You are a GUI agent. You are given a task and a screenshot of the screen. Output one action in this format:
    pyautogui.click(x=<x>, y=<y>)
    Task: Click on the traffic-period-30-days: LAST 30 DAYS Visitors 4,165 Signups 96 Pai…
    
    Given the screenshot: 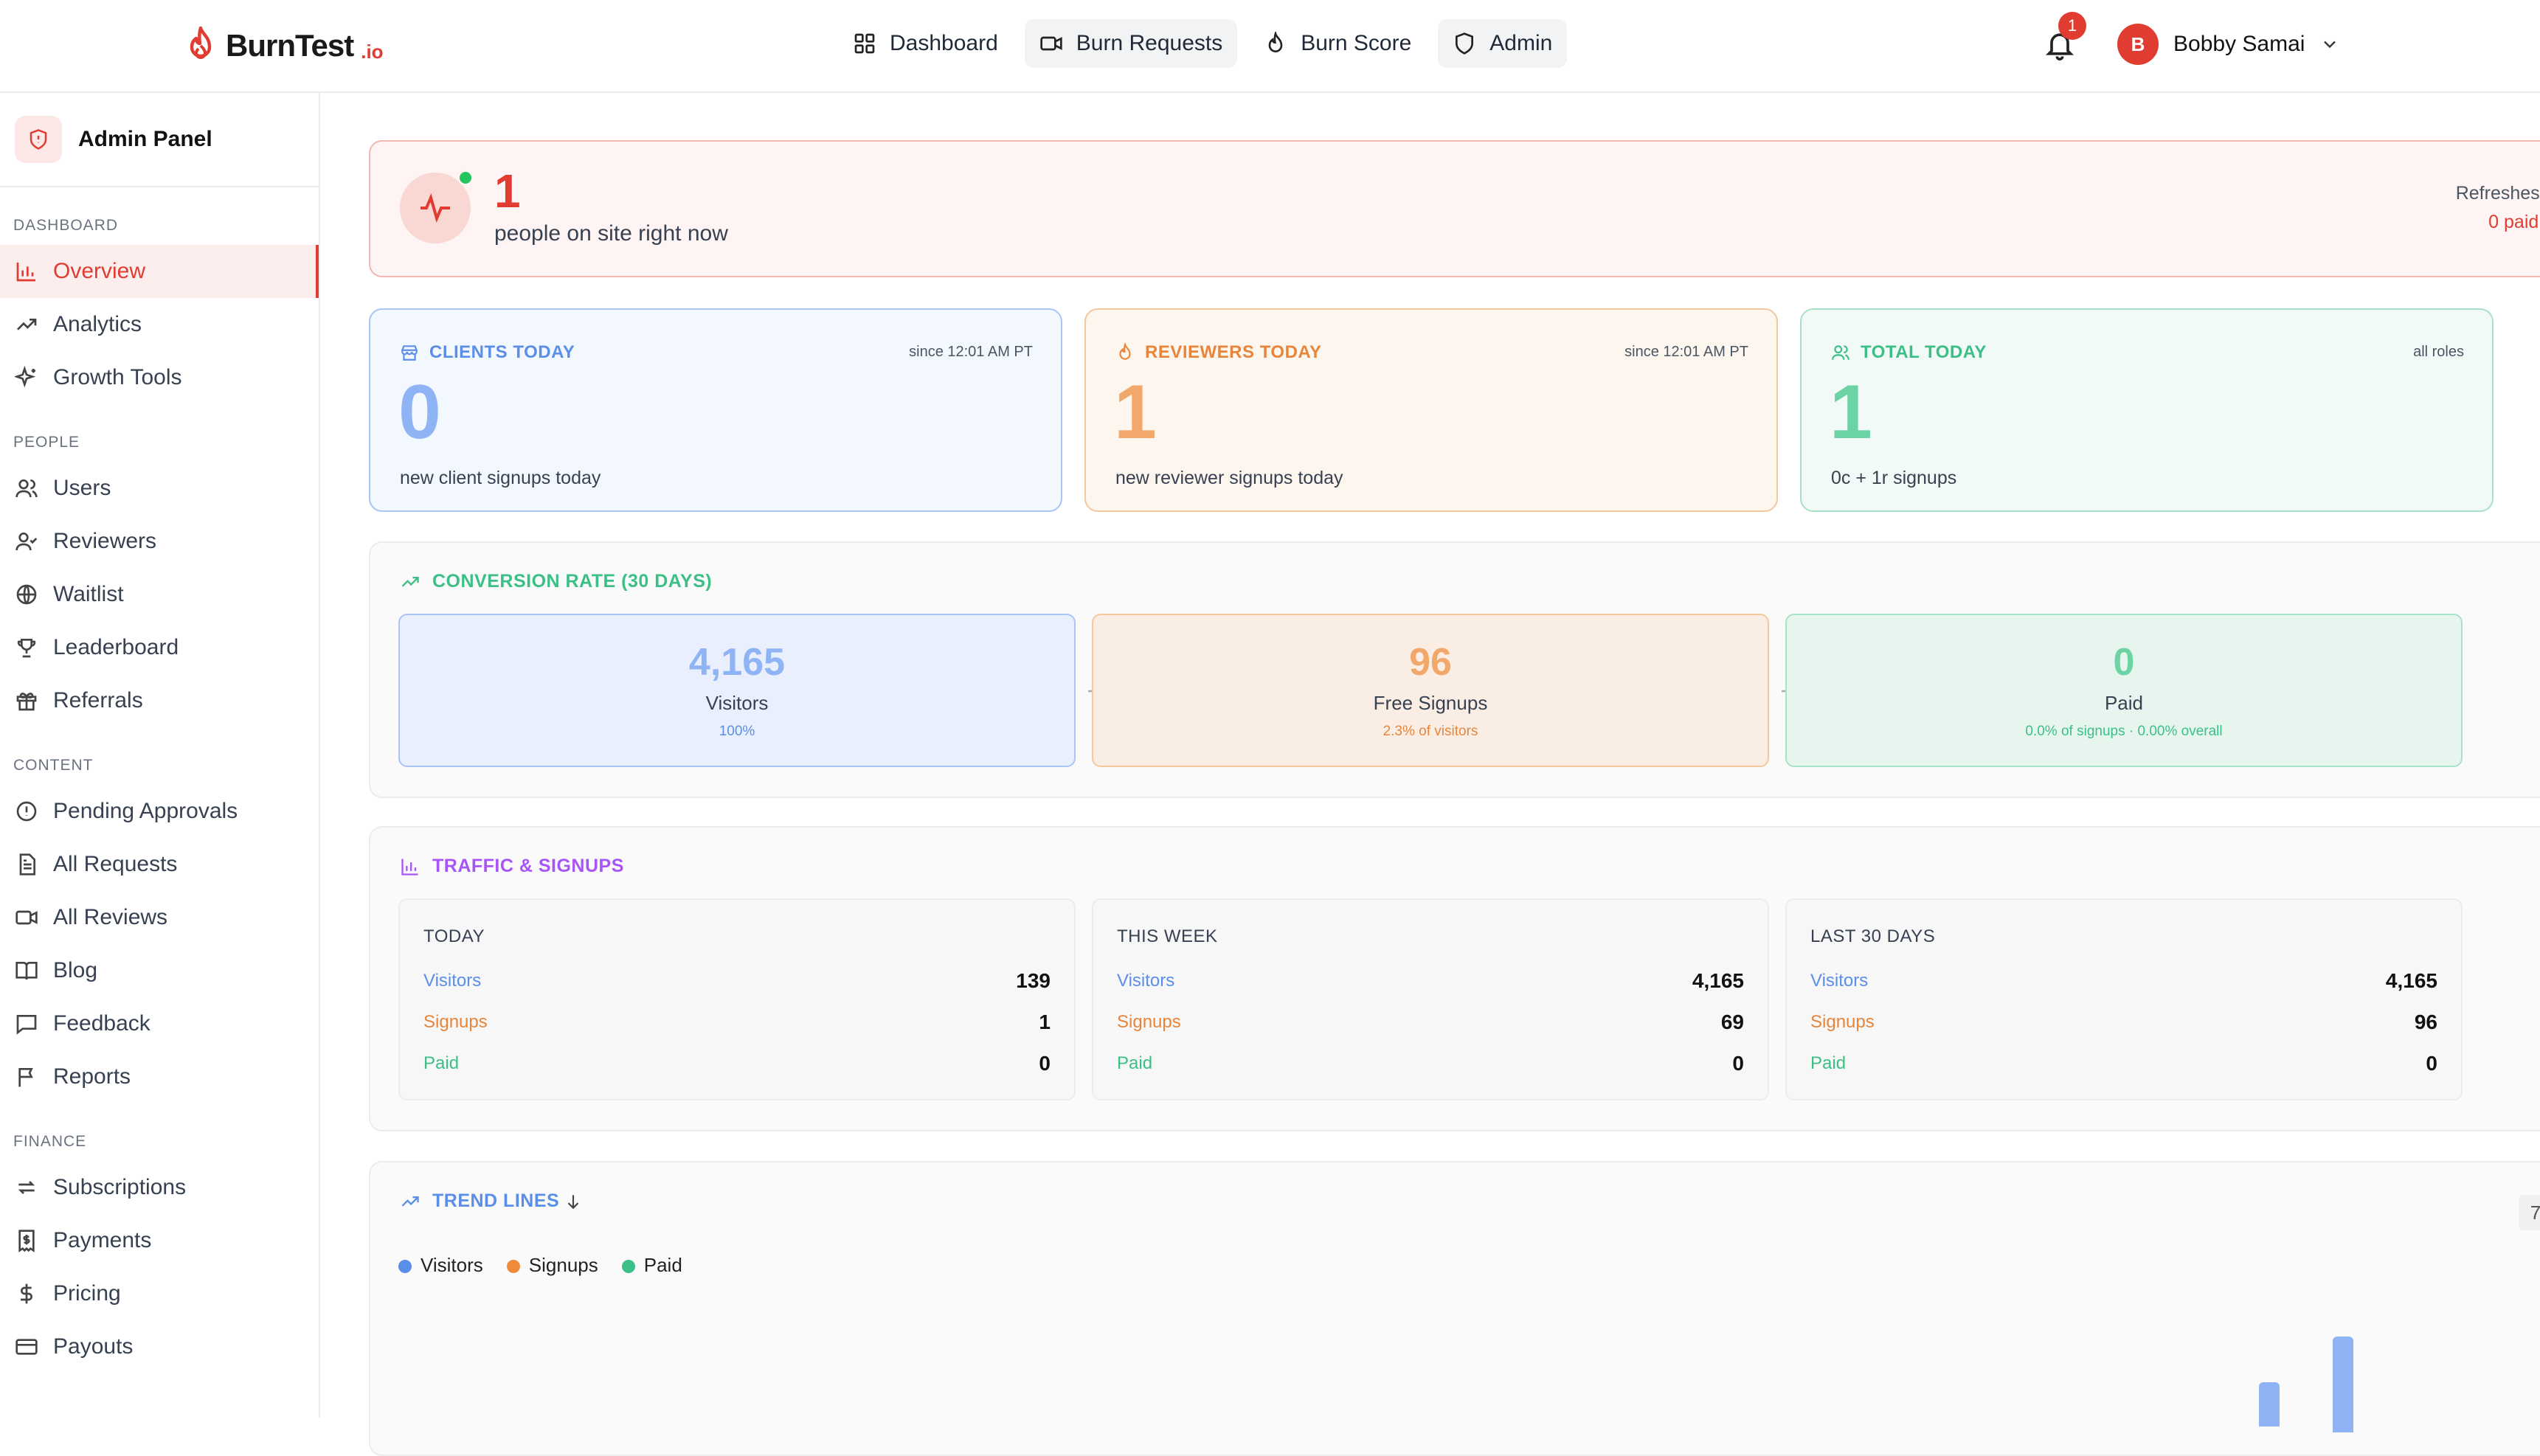 What is the action you would take?
    pyautogui.click(x=2124, y=999)
    